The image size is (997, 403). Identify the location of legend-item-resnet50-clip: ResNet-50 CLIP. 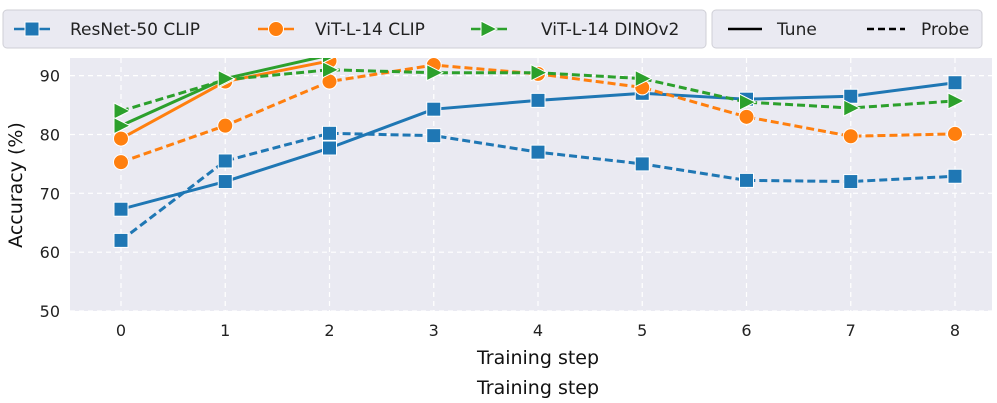
(107, 30).